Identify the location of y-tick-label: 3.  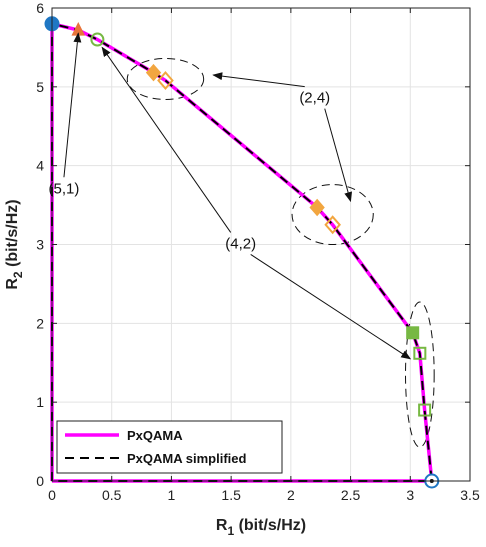
(40, 245).